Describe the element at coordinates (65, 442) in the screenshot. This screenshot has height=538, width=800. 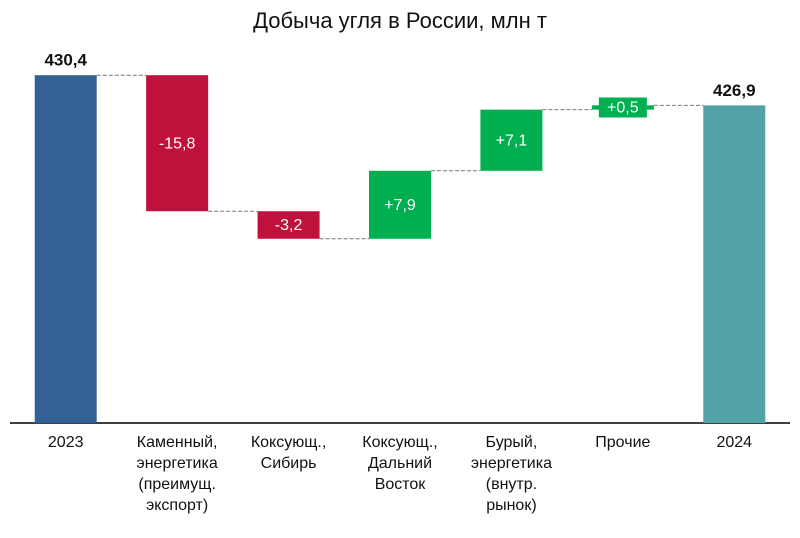
I see `x-tick-label: 2023` at that location.